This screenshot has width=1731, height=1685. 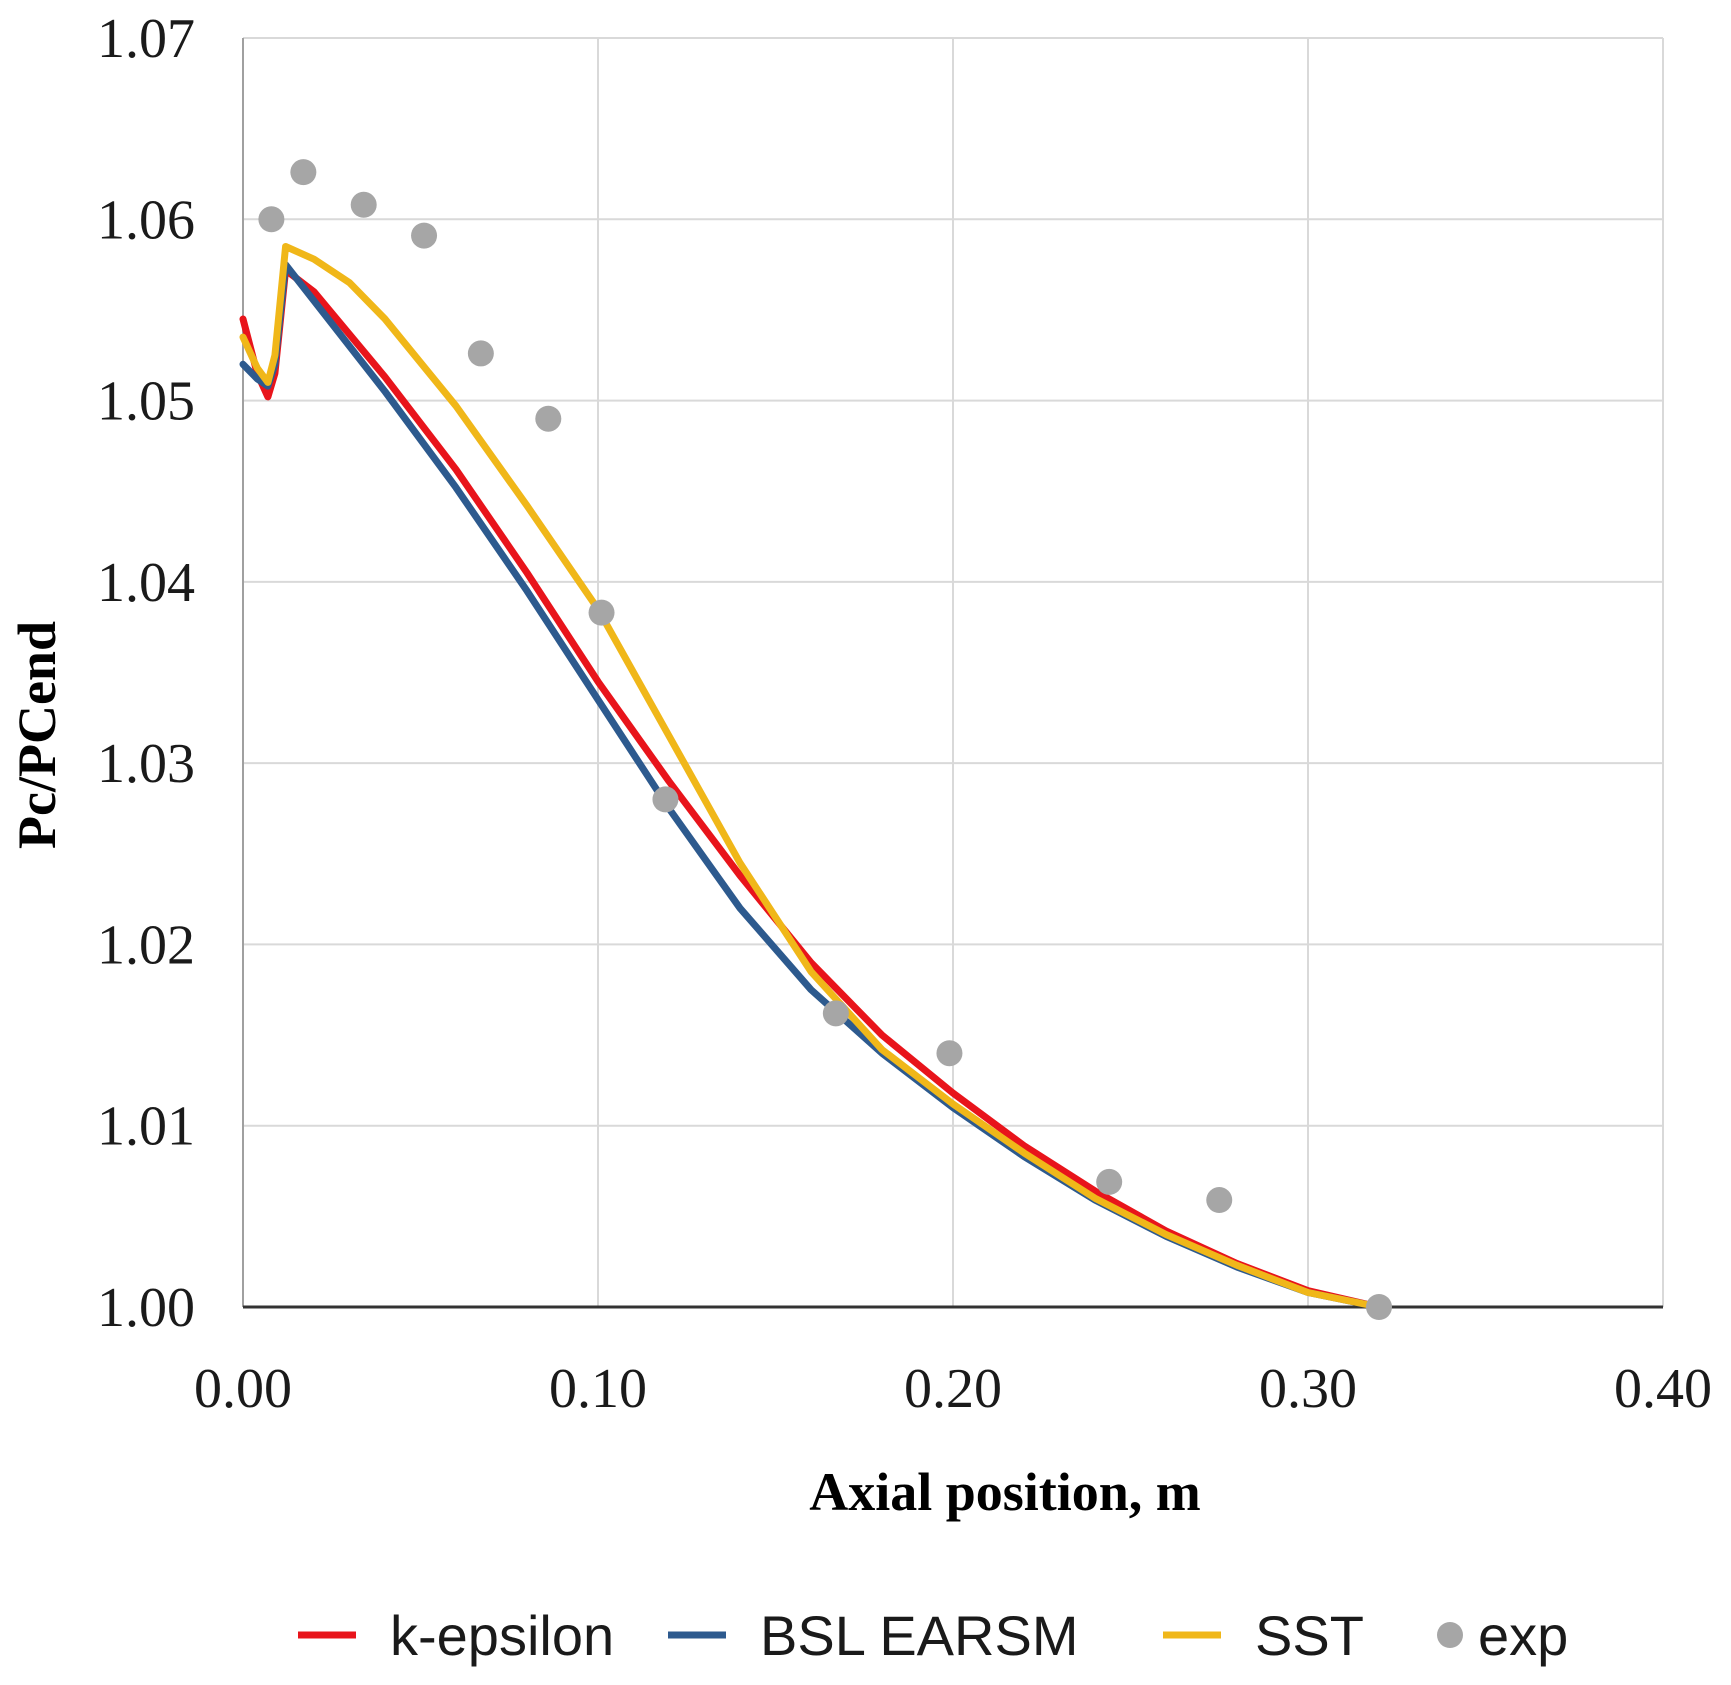 What do you see at coordinates (146, 402) in the screenshot?
I see `y-tick-label: 1.05` at bounding box center [146, 402].